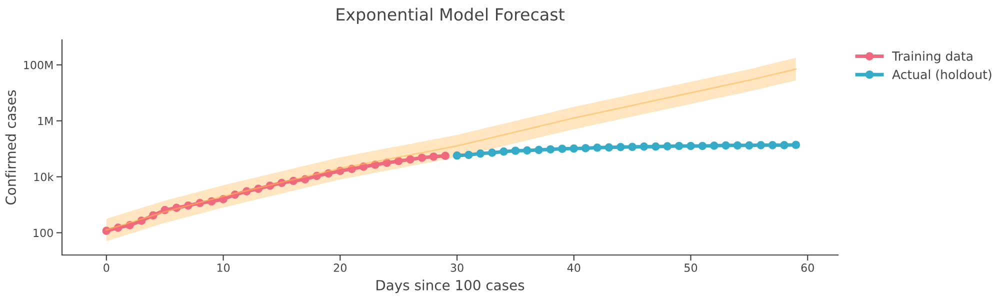 This screenshot has width=1000, height=300. Describe the element at coordinates (450, 16) in the screenshot. I see `chart-title: Exponential Model Forecast` at that location.